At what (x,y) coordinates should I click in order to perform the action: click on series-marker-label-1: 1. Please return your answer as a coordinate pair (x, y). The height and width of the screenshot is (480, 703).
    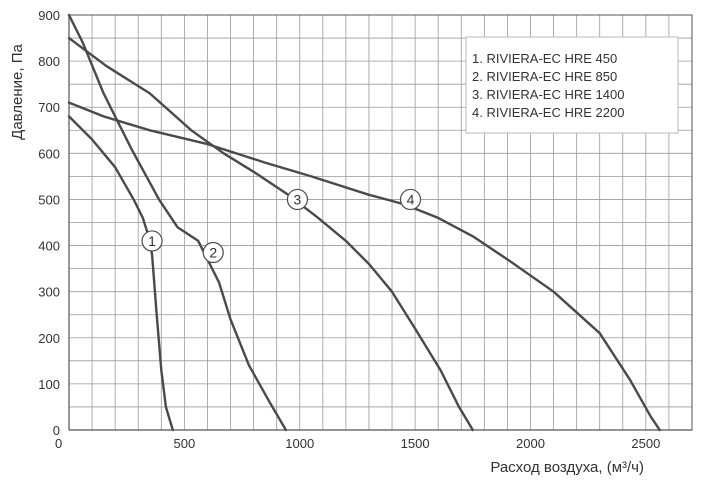
    Looking at the image, I should click on (152, 241).